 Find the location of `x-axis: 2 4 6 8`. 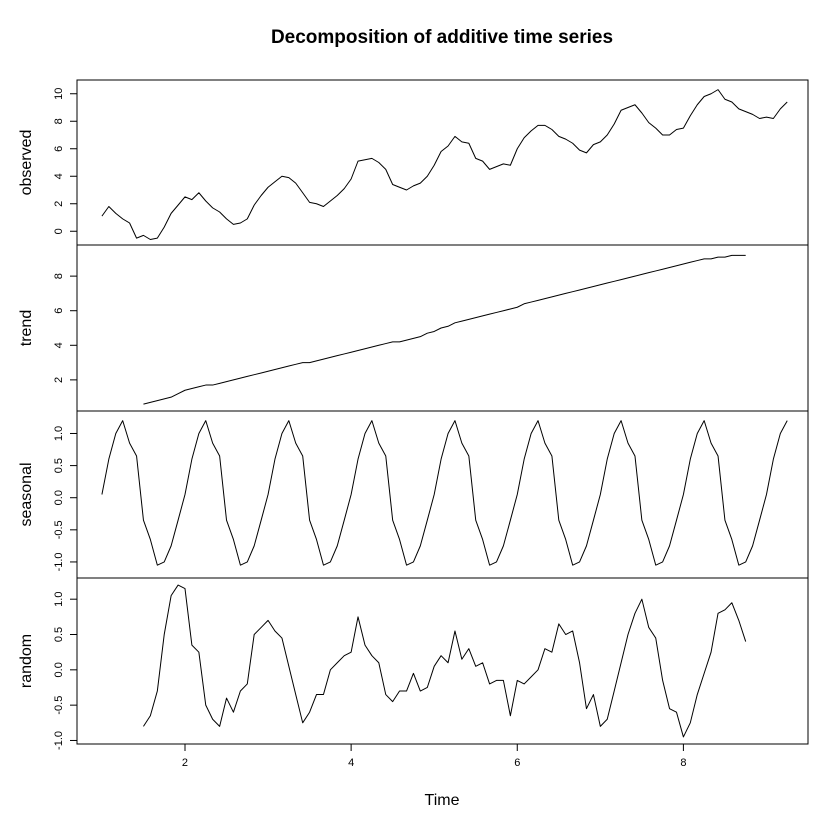

x-axis: 2 4 6 8 is located at coordinates (434, 756).